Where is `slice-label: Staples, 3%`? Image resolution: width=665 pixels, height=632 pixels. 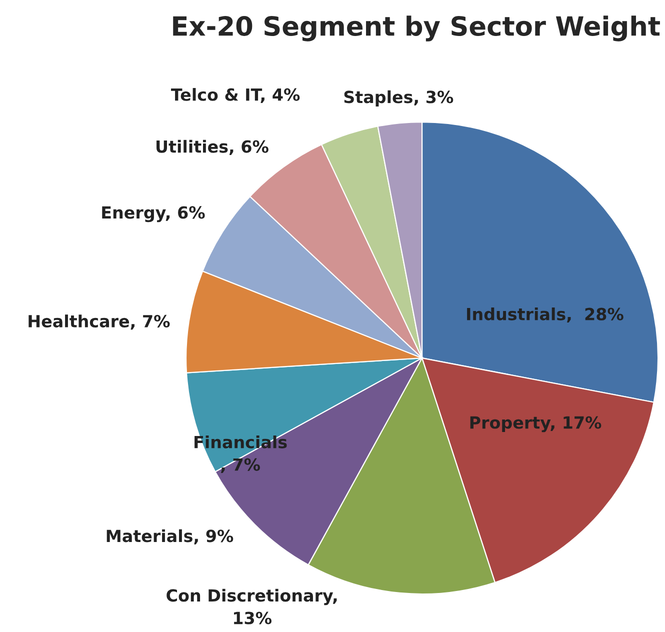 slice-label: Staples, 3% is located at coordinates (399, 98).